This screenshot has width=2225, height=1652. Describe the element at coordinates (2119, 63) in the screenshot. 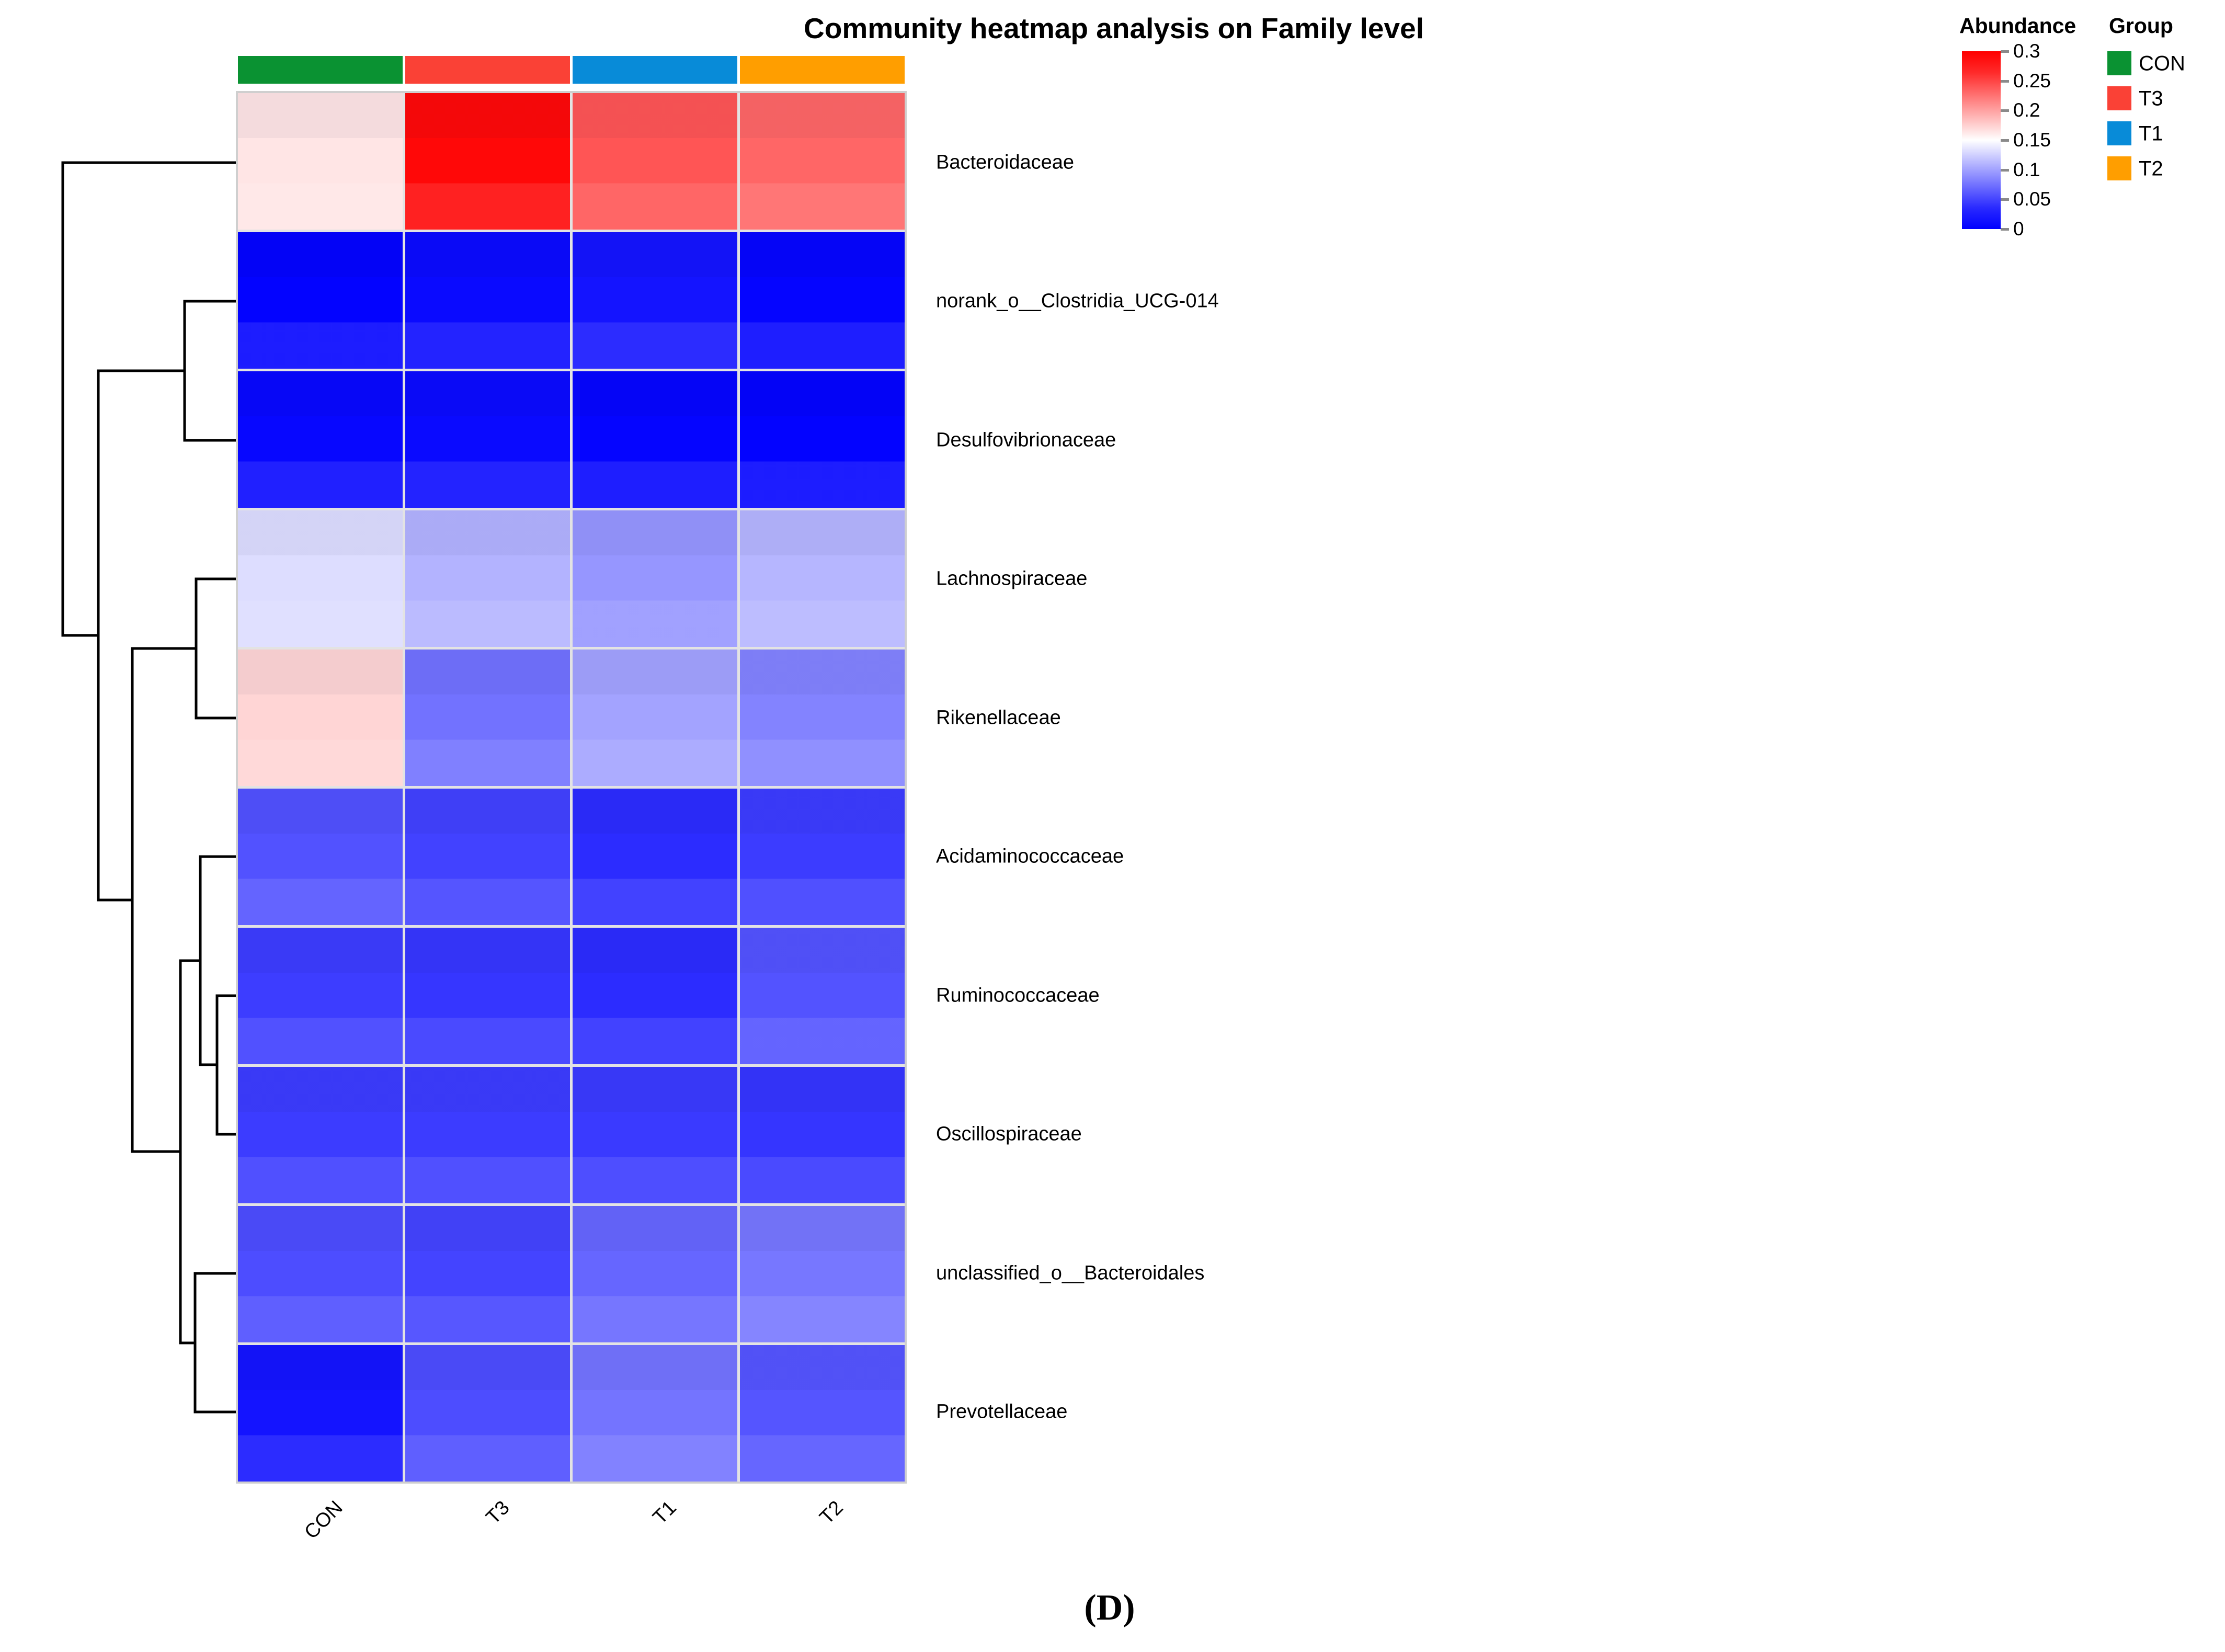

I see `group-swatch-CON` at that location.